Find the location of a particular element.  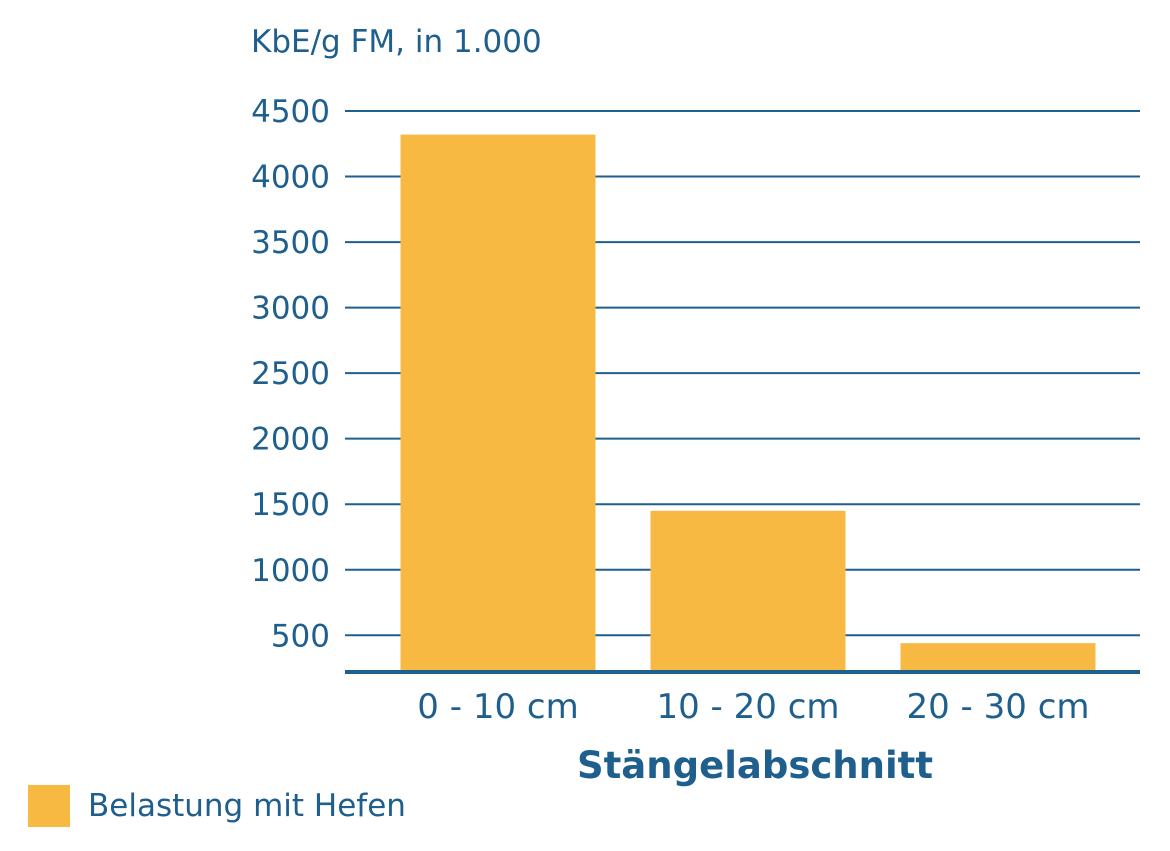

x-tick-label: 20 - 30 cm is located at coordinates (997, 707).